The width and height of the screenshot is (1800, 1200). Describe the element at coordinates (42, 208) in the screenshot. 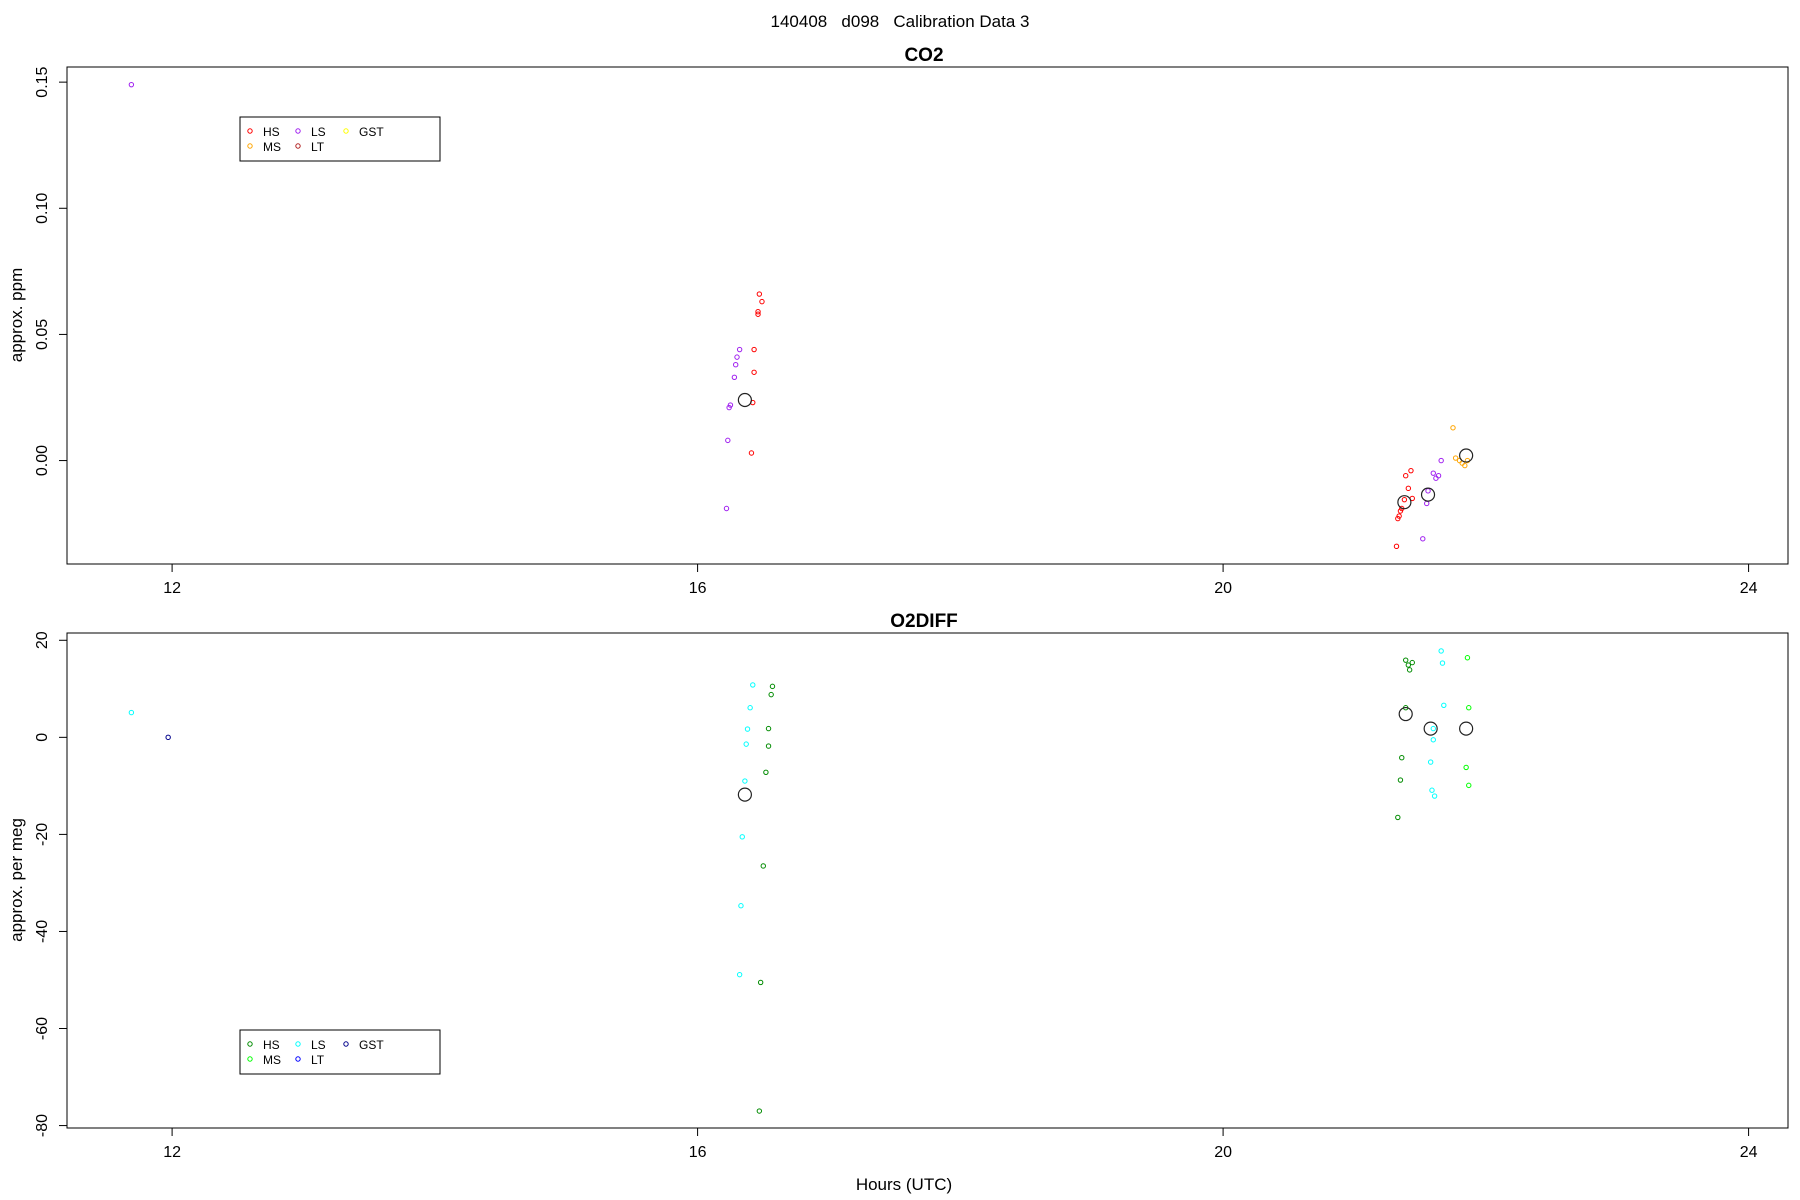

I see `y-tick-label: 0.10` at that location.